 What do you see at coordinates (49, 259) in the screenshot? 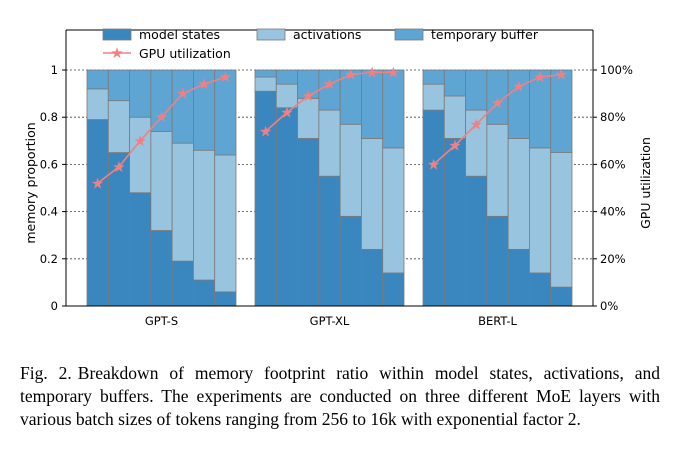
I see `left-tick-label: 0.2` at bounding box center [49, 259].